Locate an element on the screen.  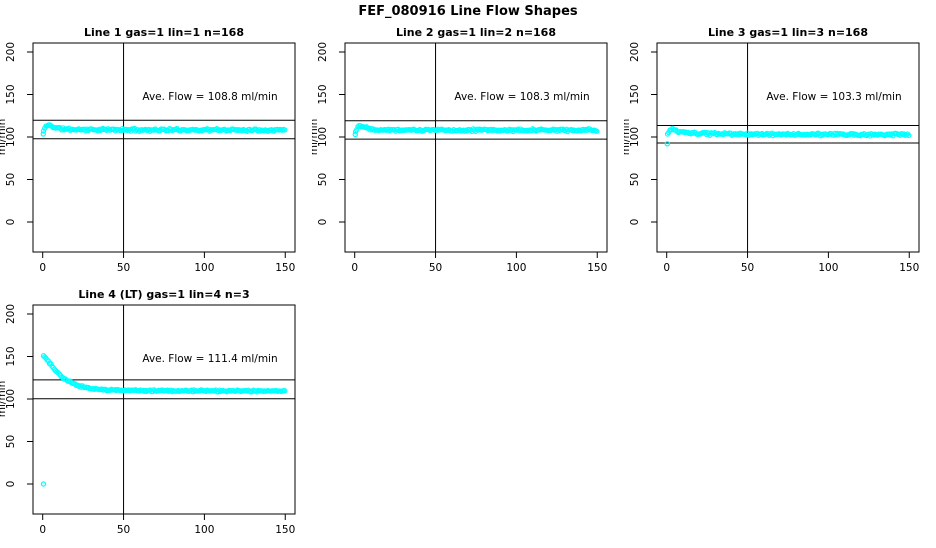
panel-title: Line 3 gas=1 lin=3 n=168 is located at coordinates (788, 32).